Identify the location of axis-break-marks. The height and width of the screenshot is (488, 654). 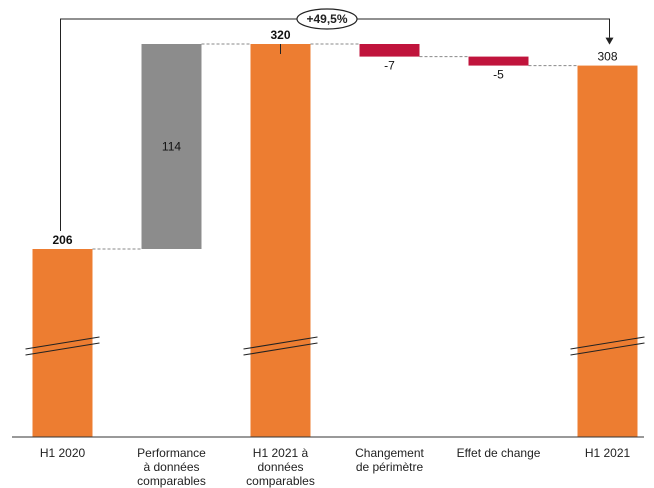
(335, 346).